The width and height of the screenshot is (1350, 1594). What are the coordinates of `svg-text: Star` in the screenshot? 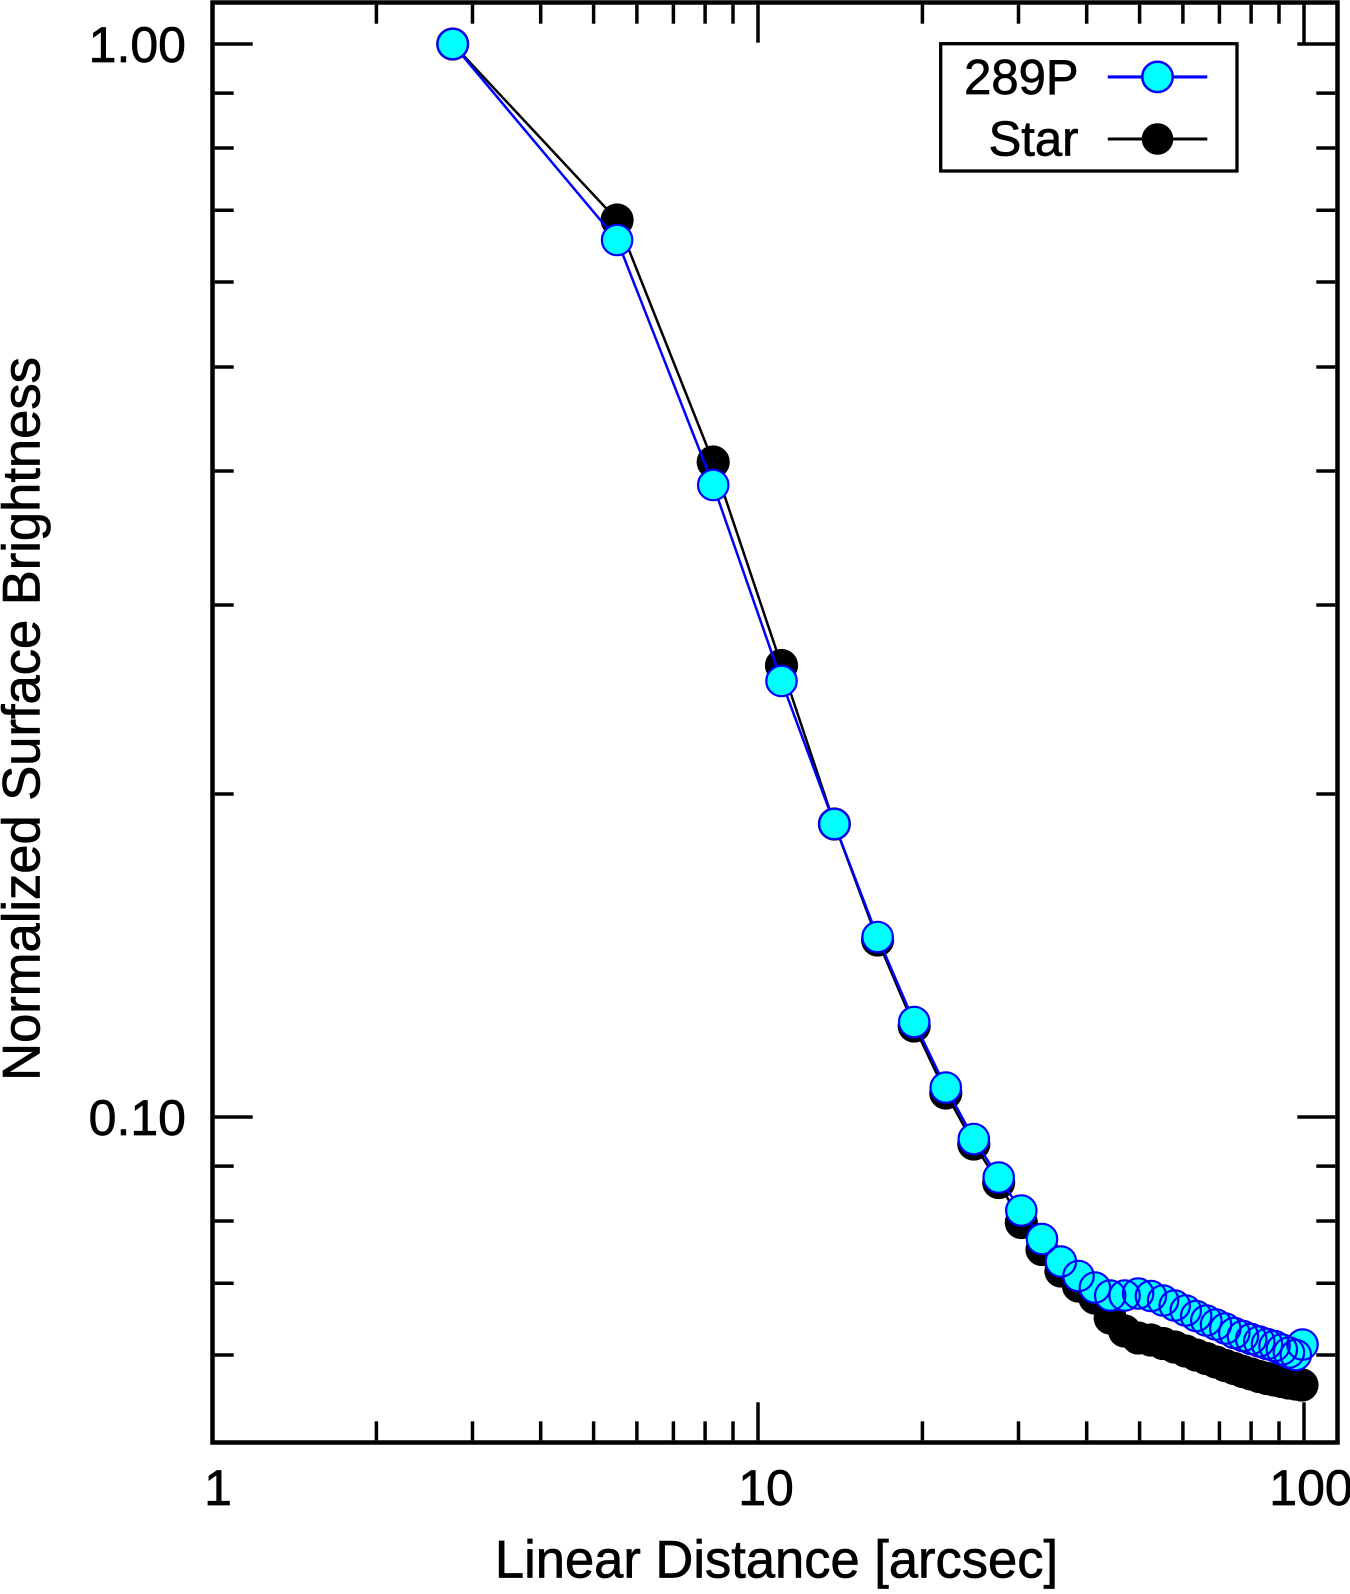 It's located at (1034, 140).